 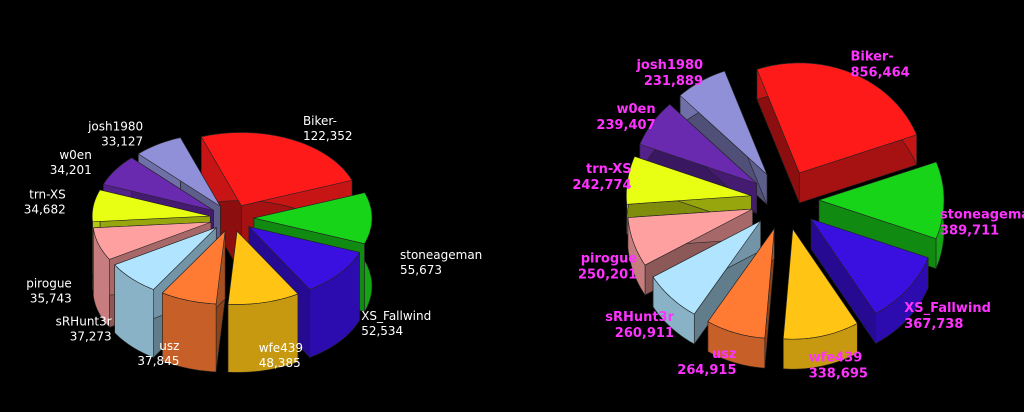 I want to click on right-label-value-xs-fallwind: 367,738, so click(x=933, y=324).